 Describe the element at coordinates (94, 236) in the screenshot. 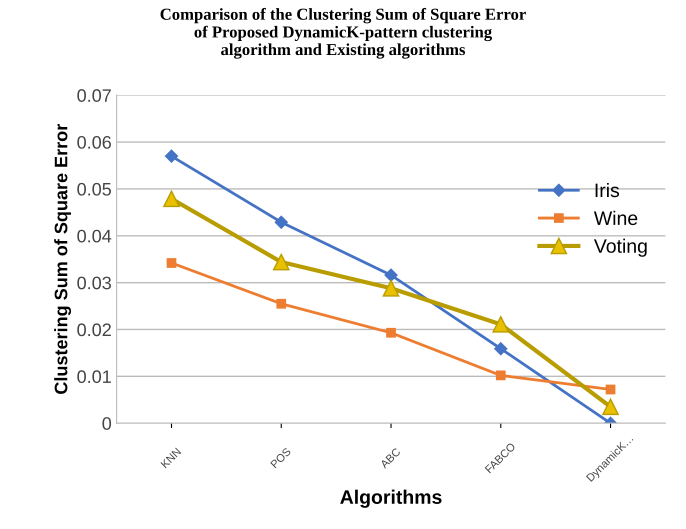

I see `y-tick-label: 0.04` at that location.